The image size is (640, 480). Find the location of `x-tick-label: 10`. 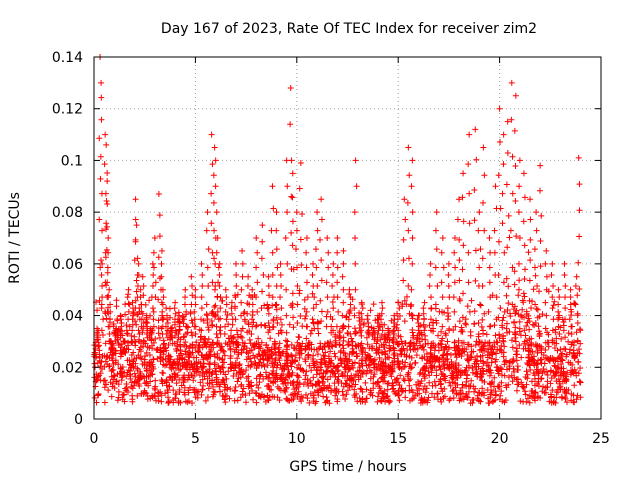

x-tick-label: 10 is located at coordinates (297, 439).